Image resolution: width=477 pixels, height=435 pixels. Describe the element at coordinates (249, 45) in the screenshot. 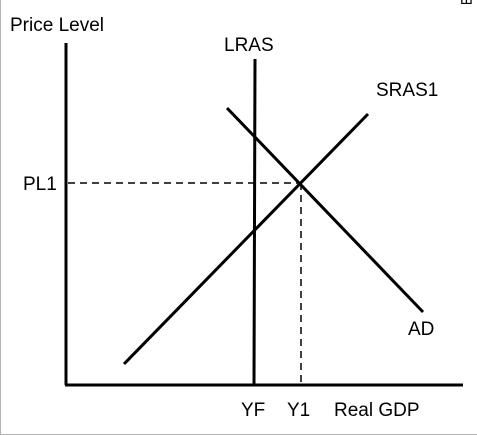

I see `lras-label: LRAS` at that location.